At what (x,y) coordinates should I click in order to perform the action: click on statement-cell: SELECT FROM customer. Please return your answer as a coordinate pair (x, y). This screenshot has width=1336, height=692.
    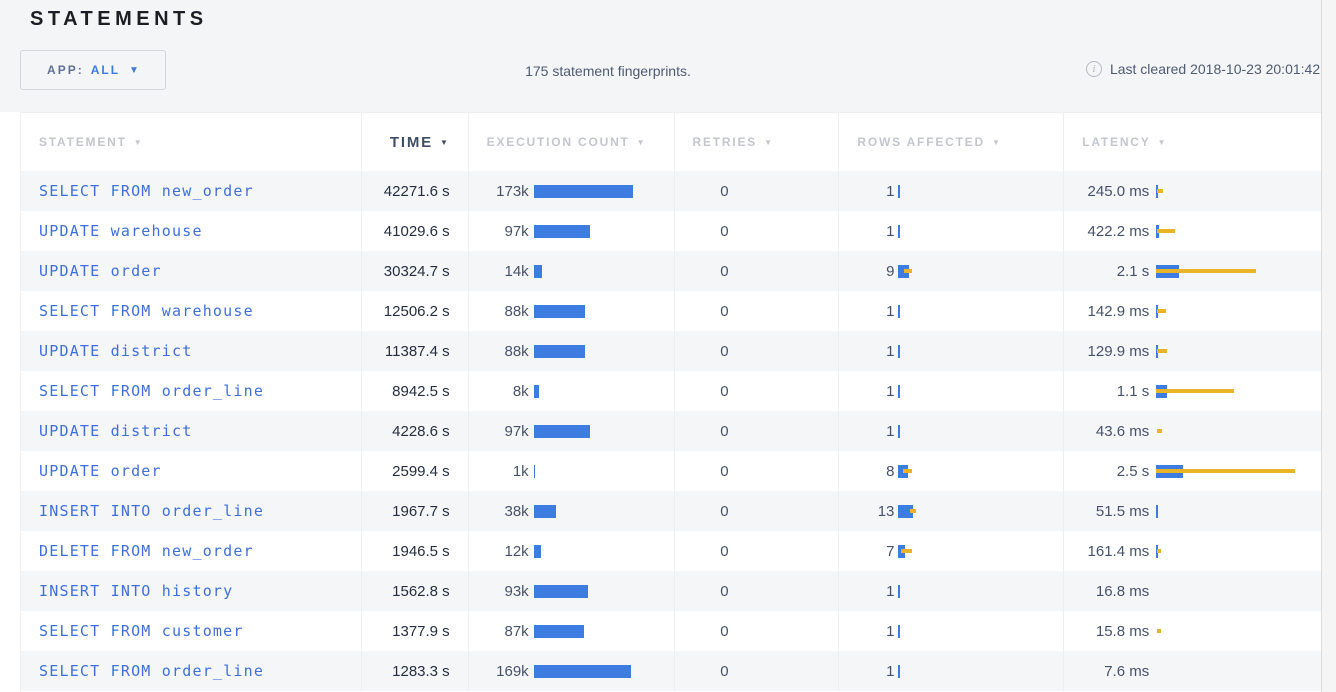
    Looking at the image, I should click on (191, 631).